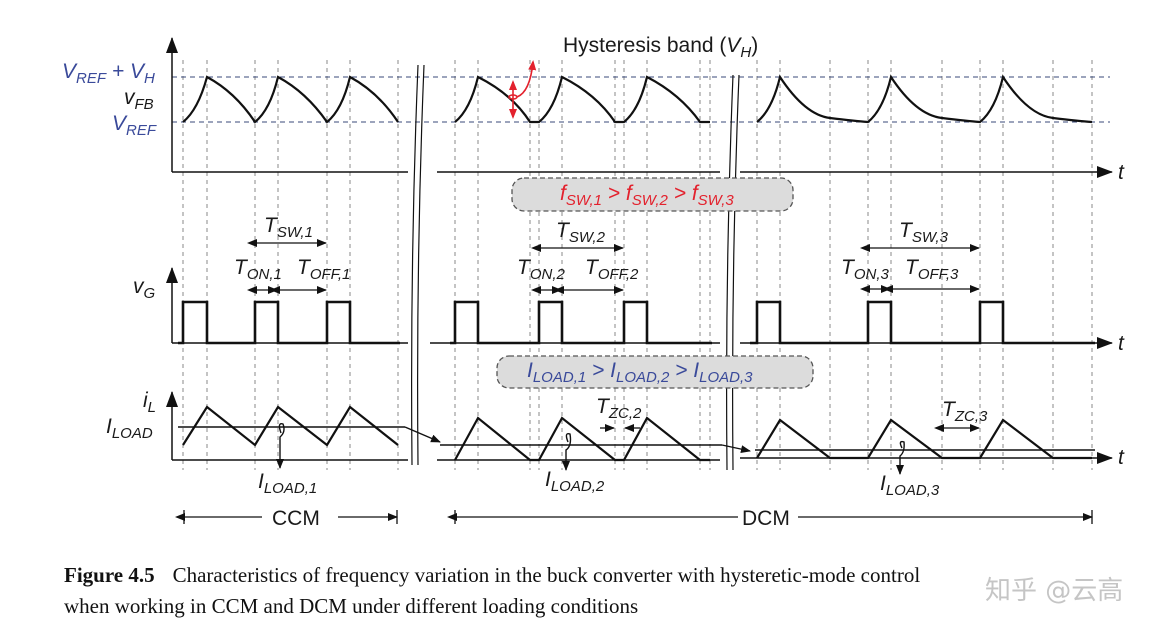  Describe the element at coordinates (129, 428) in the screenshot. I see `iload-label: ILOAD` at that location.